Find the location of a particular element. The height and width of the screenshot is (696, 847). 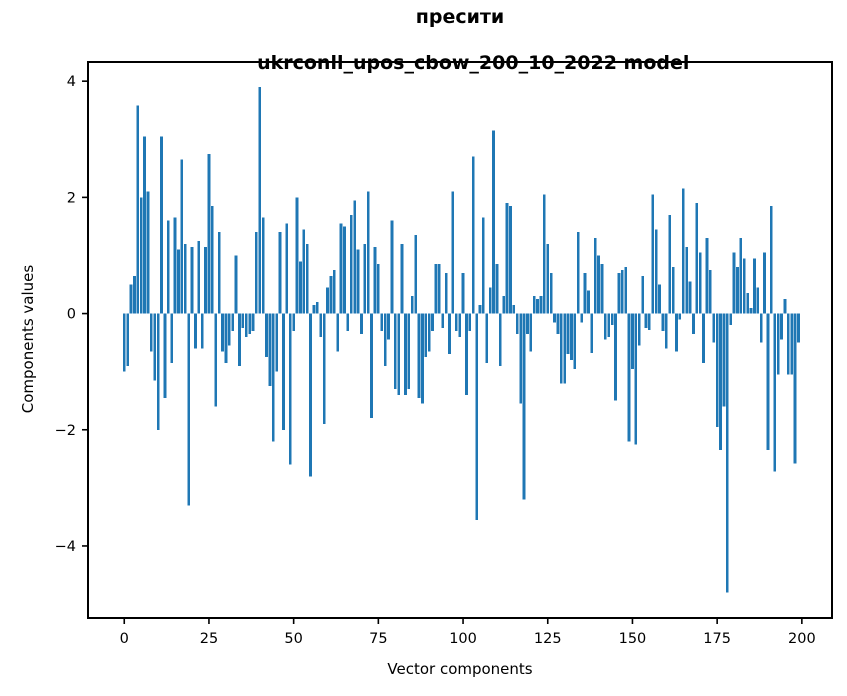

y-tick-label: 2 is located at coordinates (71, 198).